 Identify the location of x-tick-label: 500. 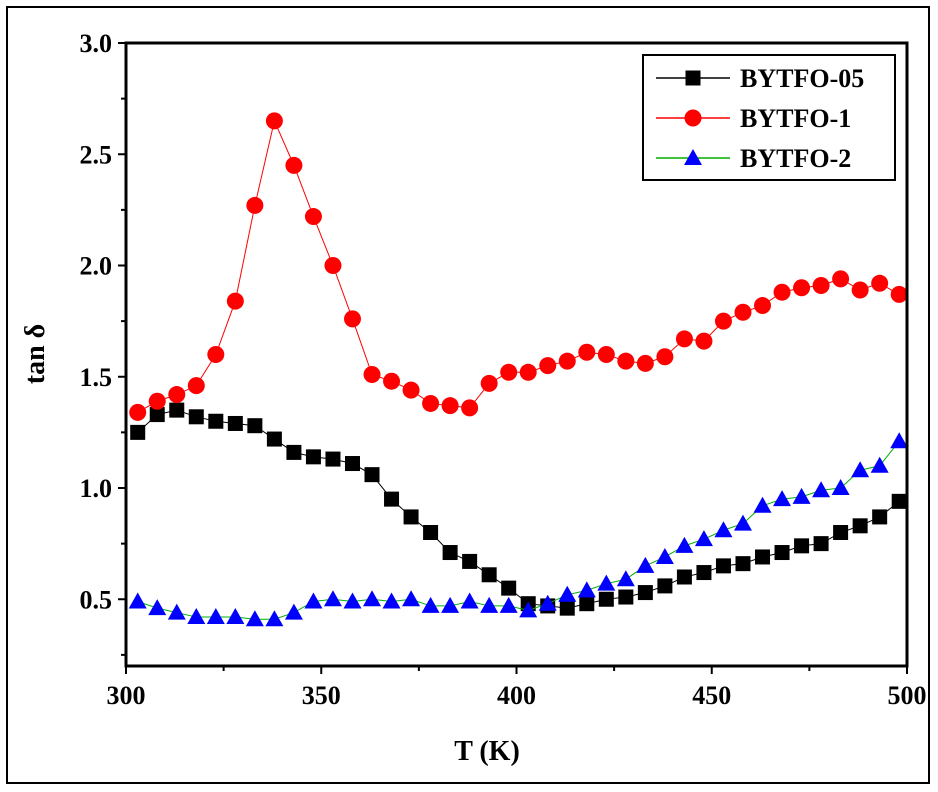
(907, 695).